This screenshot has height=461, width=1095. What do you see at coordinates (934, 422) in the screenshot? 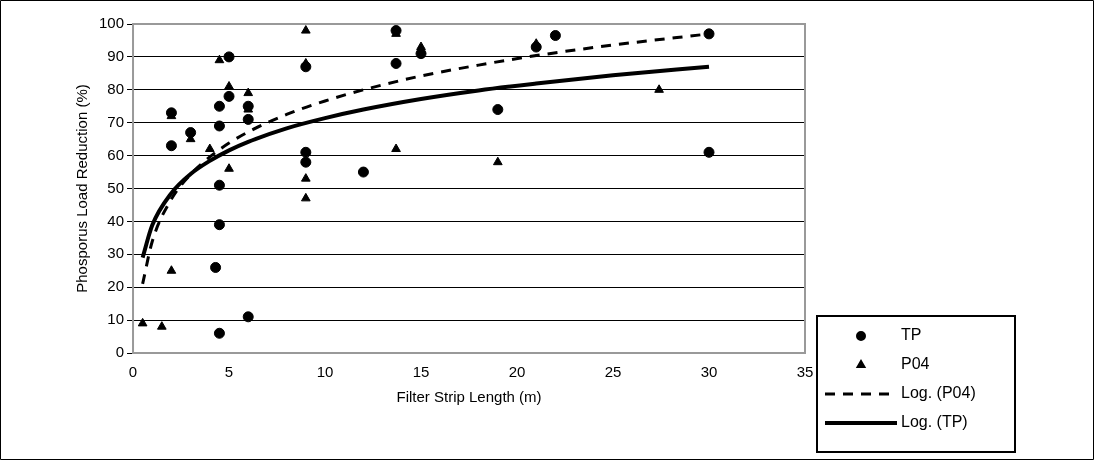
I see `legend-label: Log. (TP)` at bounding box center [934, 422].